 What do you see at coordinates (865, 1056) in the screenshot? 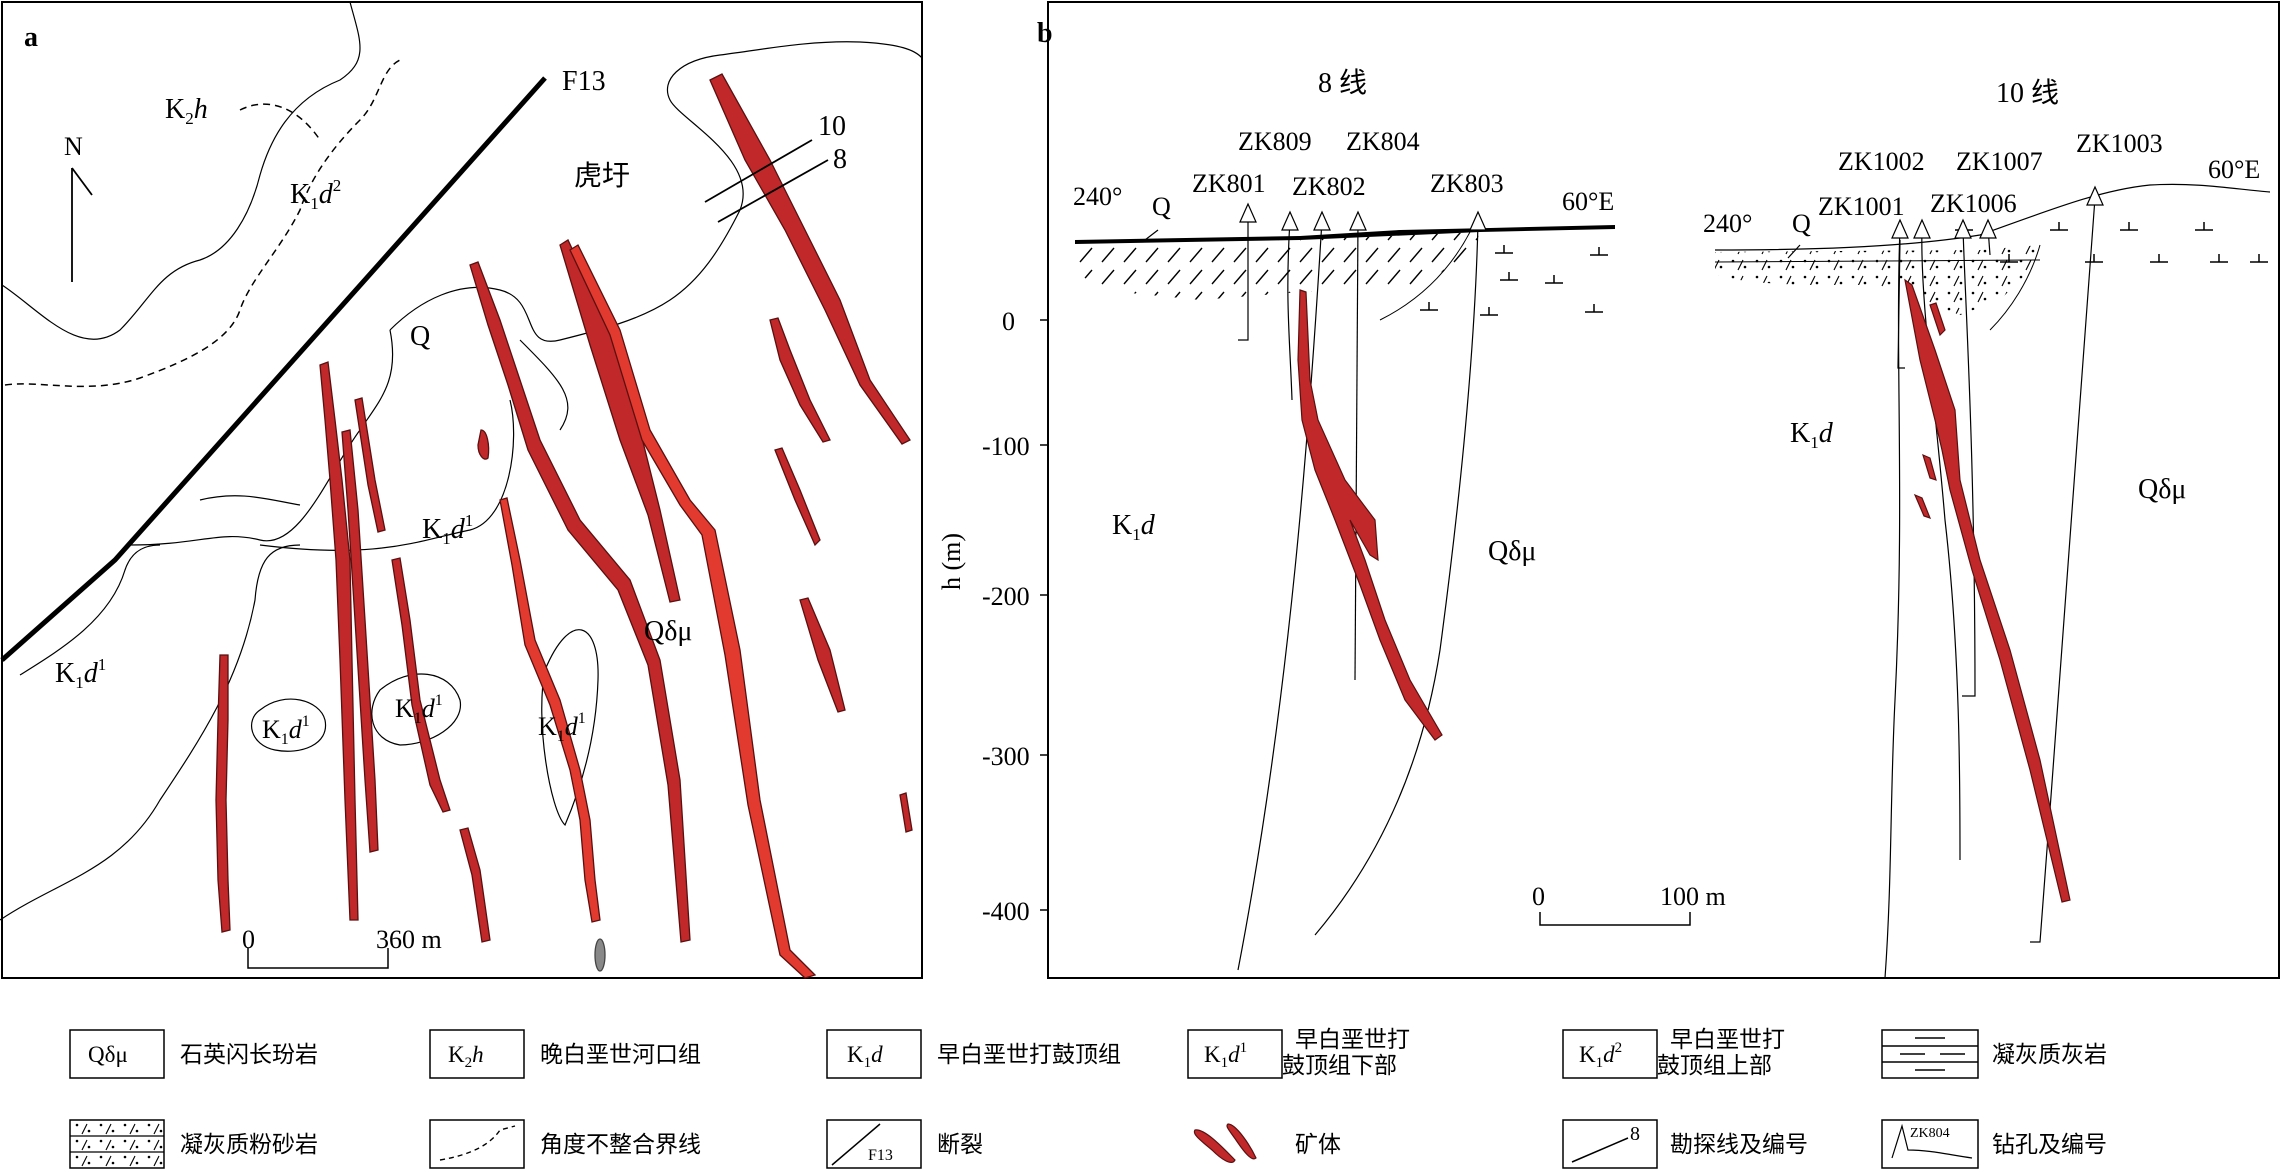
I see `legend-code-k1d: K1d` at bounding box center [865, 1056].